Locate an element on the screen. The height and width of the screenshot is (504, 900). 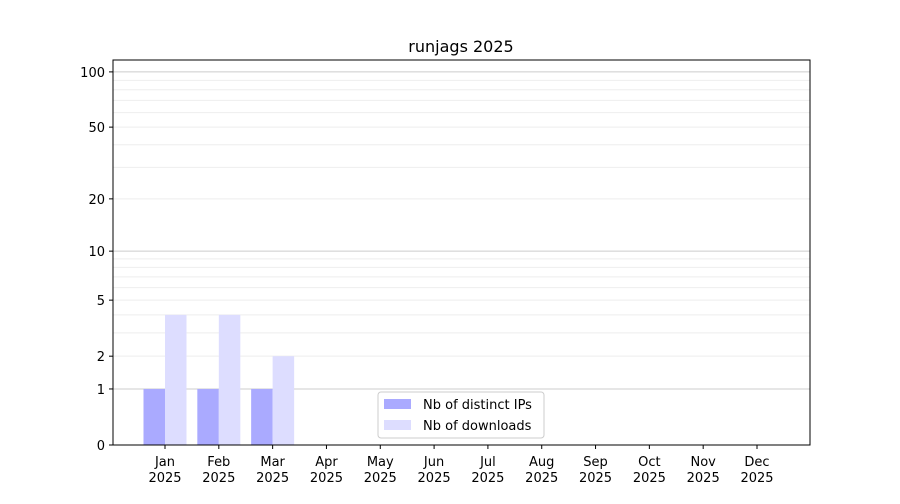
x-tick-label-month: Jan is located at coordinates (164, 462).